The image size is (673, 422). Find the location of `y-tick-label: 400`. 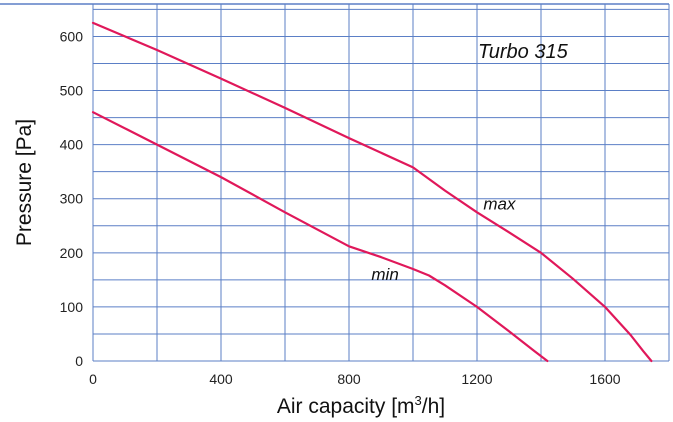

y-tick-label: 400 is located at coordinates (72, 145).